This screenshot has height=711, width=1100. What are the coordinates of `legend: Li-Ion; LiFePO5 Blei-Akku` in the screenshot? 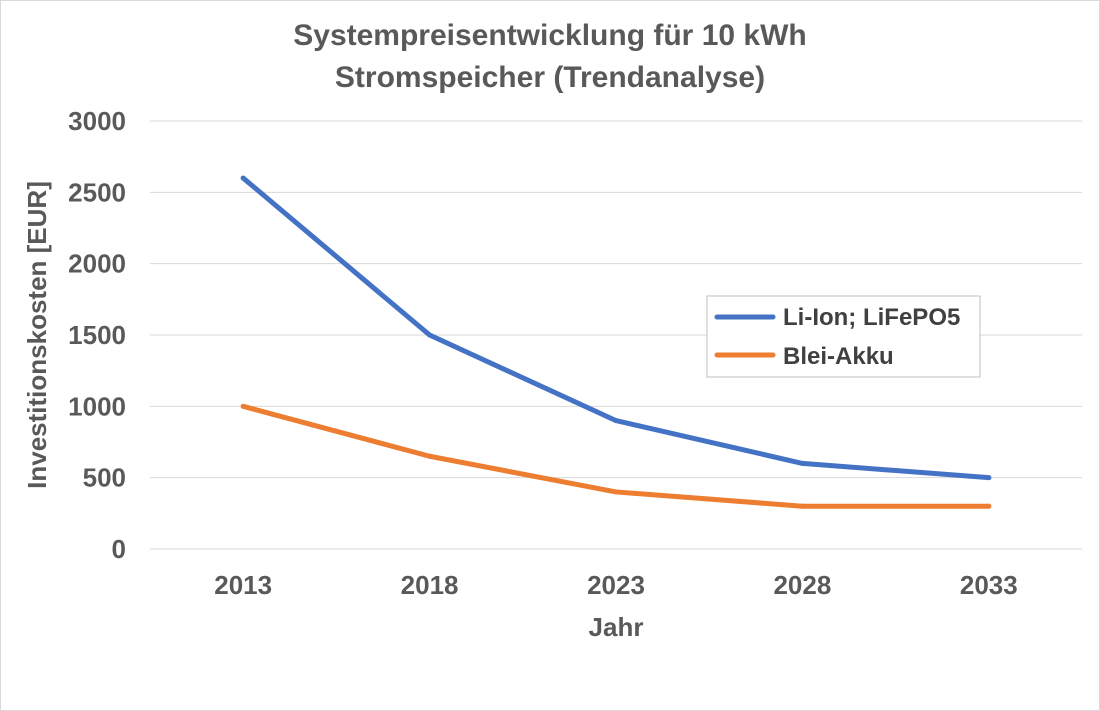 It's located at (843, 336).